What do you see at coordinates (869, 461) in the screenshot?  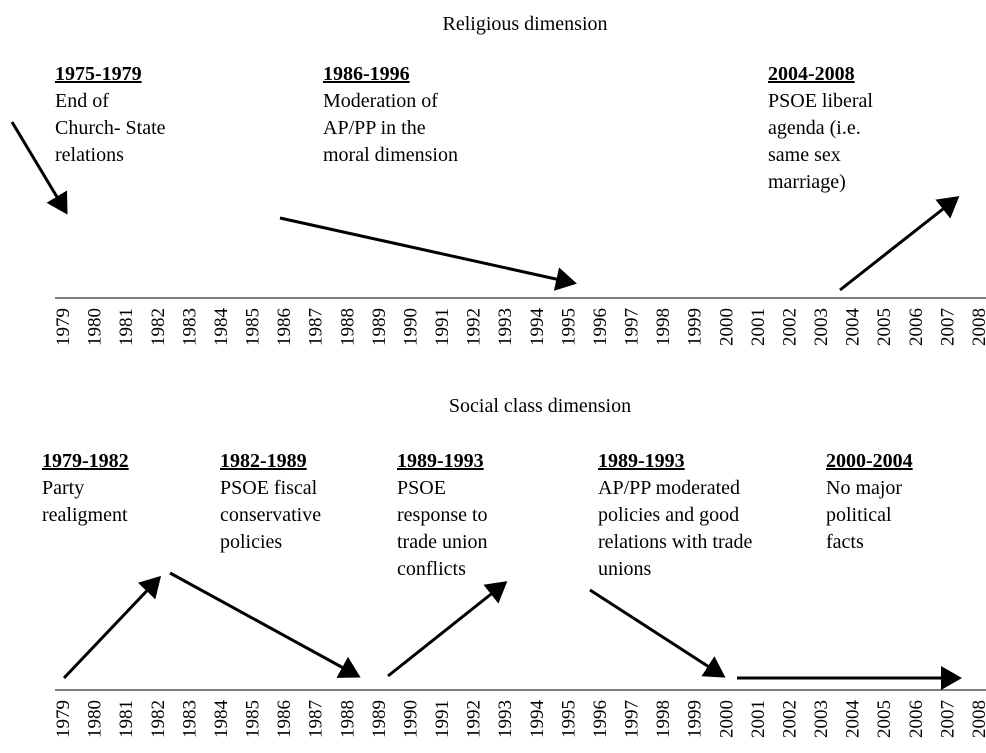 I see `period-heading: 2000-2004` at bounding box center [869, 461].